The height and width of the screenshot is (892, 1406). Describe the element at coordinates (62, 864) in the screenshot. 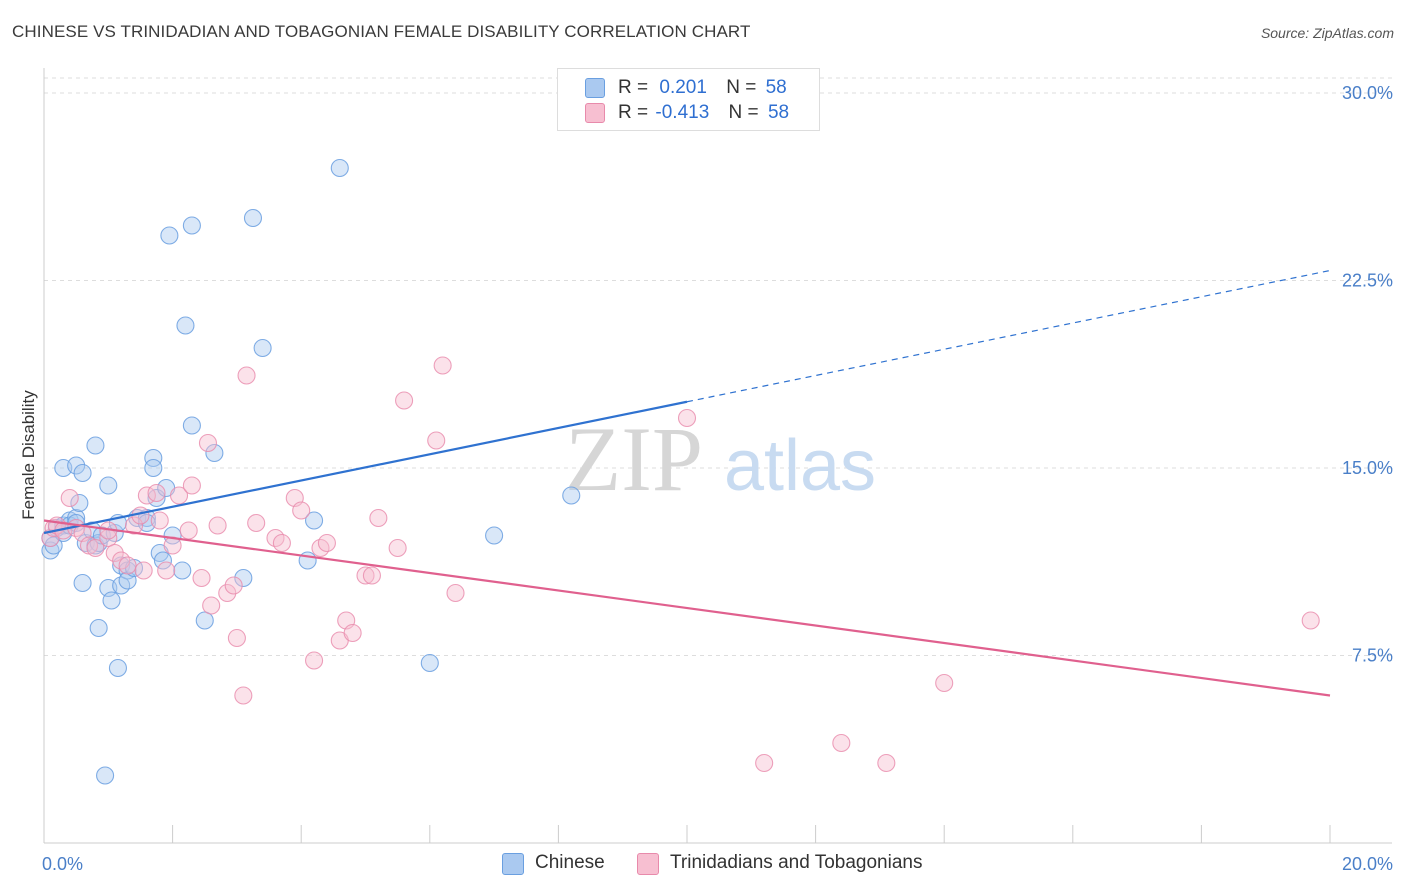

I see `x-tick-label: 0.0%` at that location.